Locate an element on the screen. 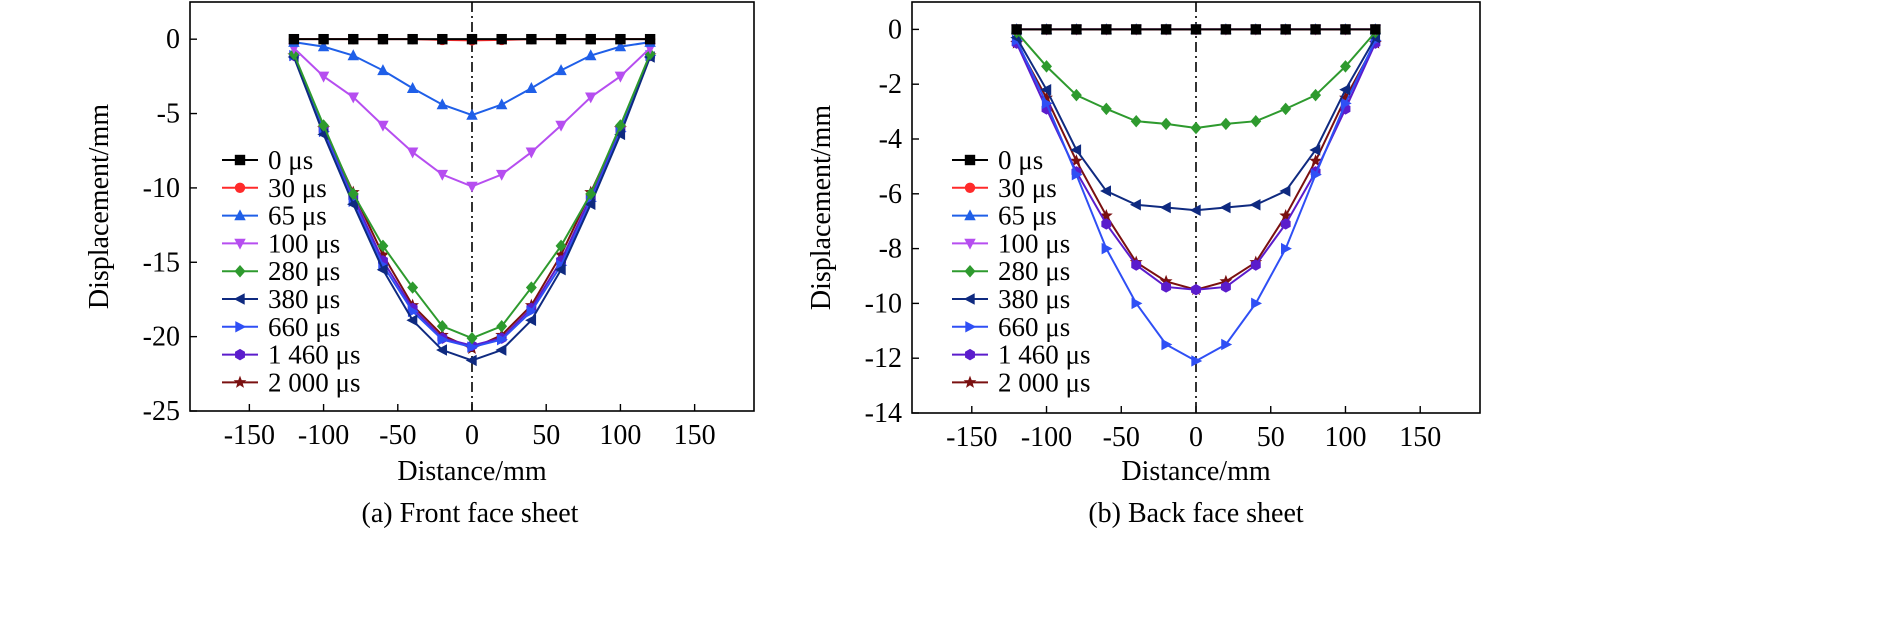 This screenshot has width=1890, height=644. x-tick-label: 50 is located at coordinates (546, 435).